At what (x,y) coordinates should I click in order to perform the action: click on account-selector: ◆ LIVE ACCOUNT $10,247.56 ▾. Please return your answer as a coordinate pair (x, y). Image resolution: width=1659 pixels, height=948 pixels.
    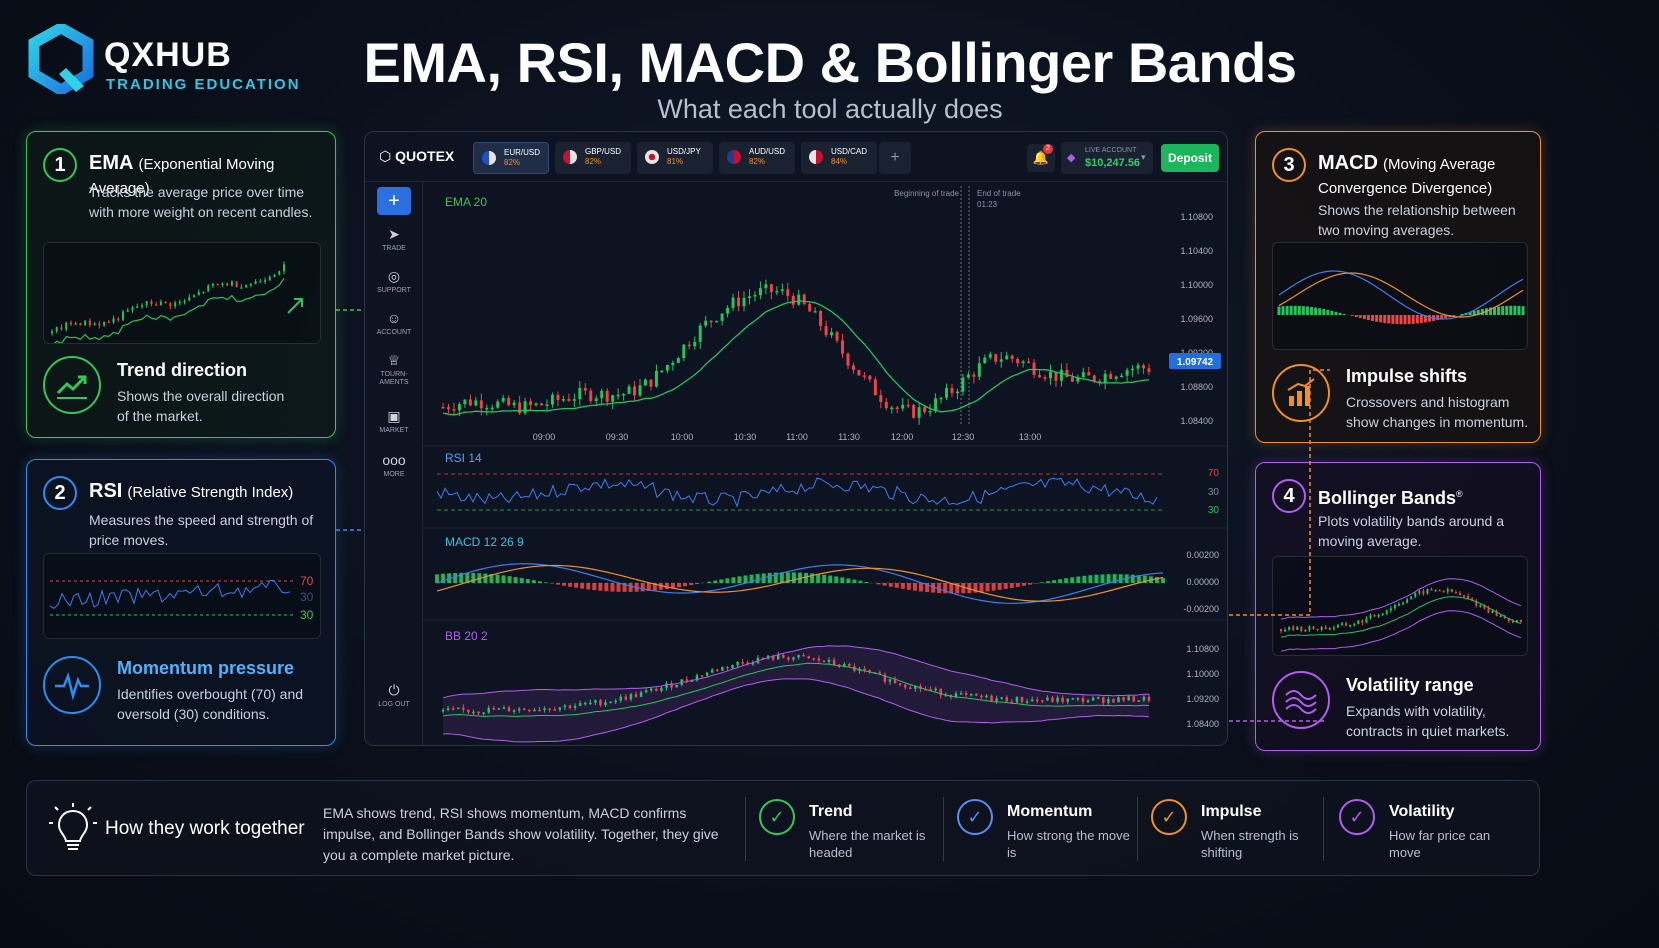
    Looking at the image, I should click on (1107, 158).